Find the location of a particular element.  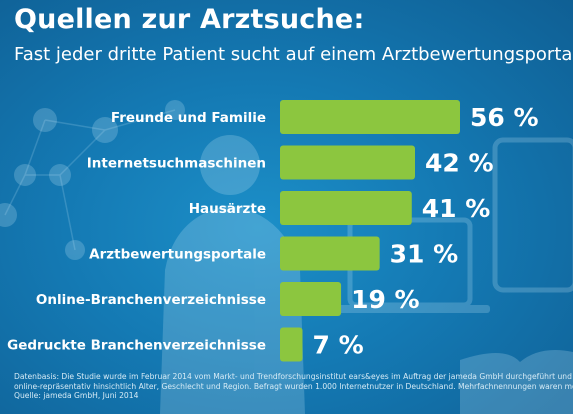

value-label: 19 % is located at coordinates (385, 299).